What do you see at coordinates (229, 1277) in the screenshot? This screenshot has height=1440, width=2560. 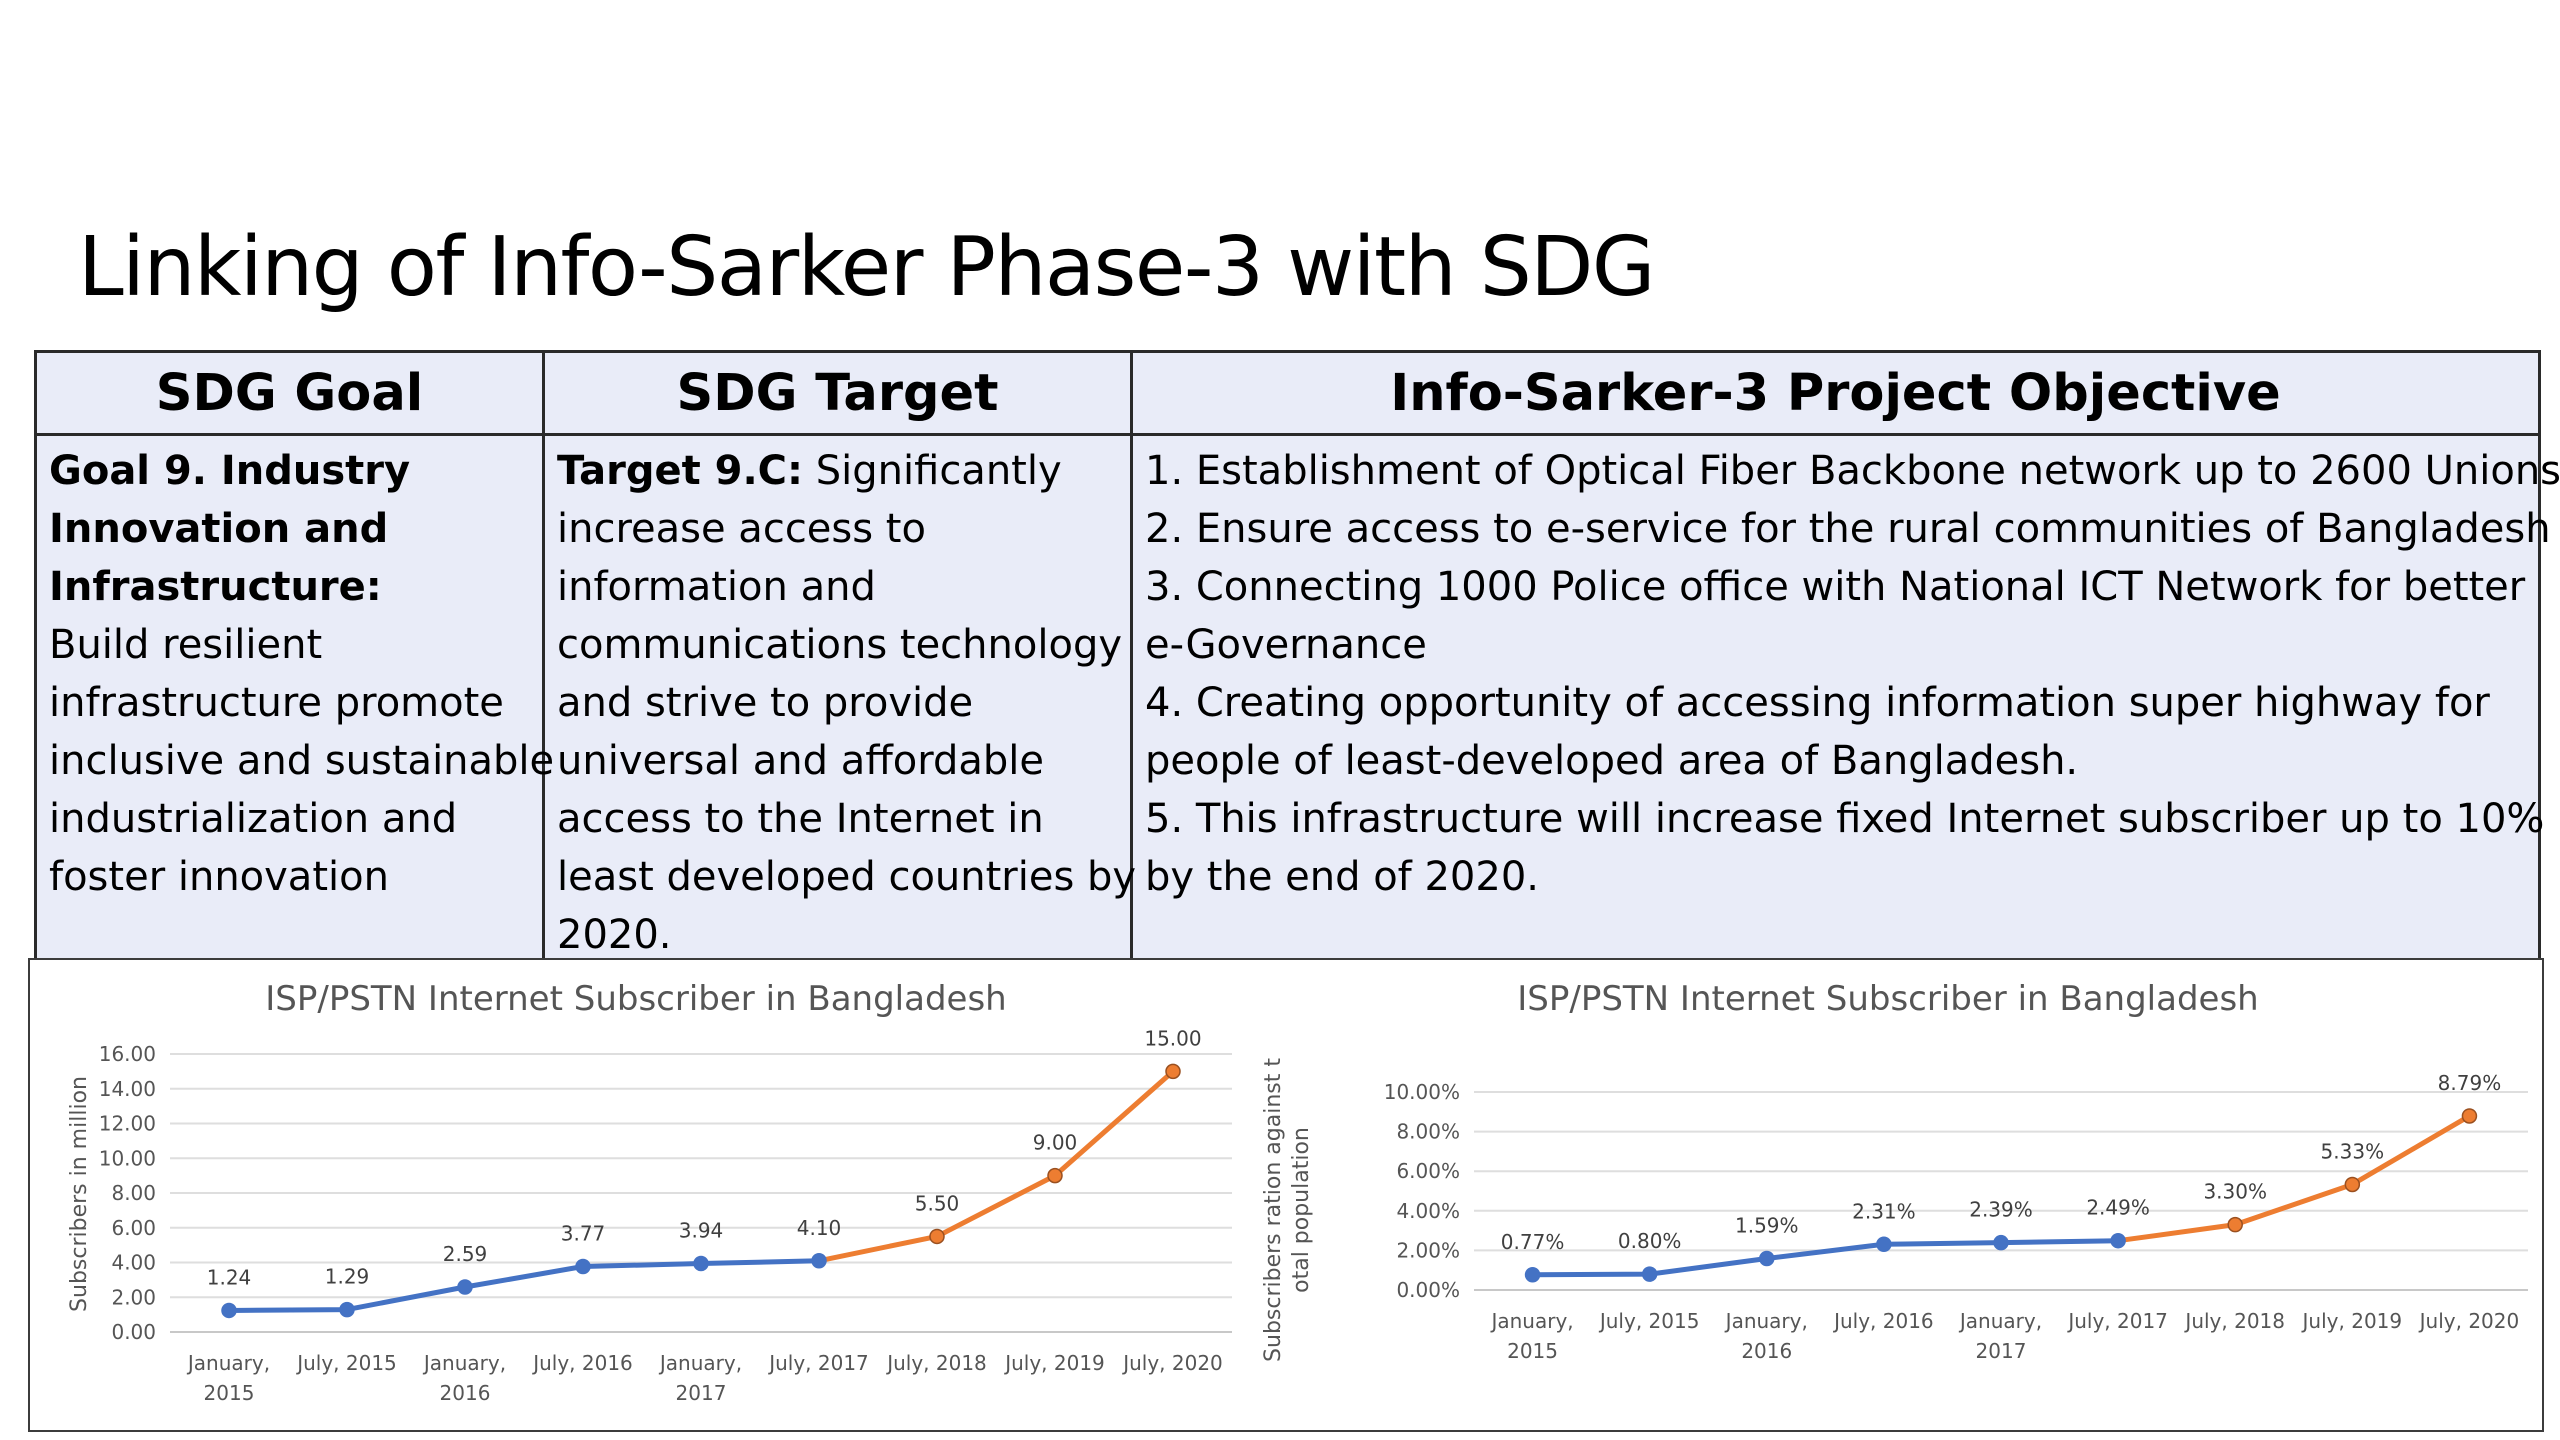 I see `data-label: 1.24` at bounding box center [229, 1277].